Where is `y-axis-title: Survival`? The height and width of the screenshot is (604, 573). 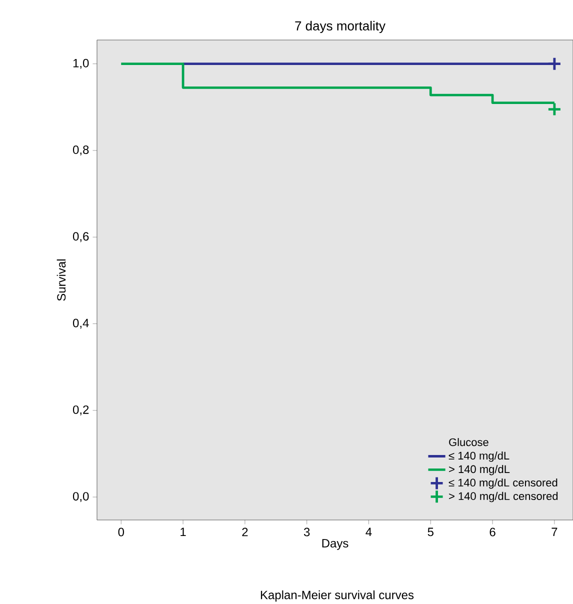
y-axis-title: Survival is located at coordinates (61, 280).